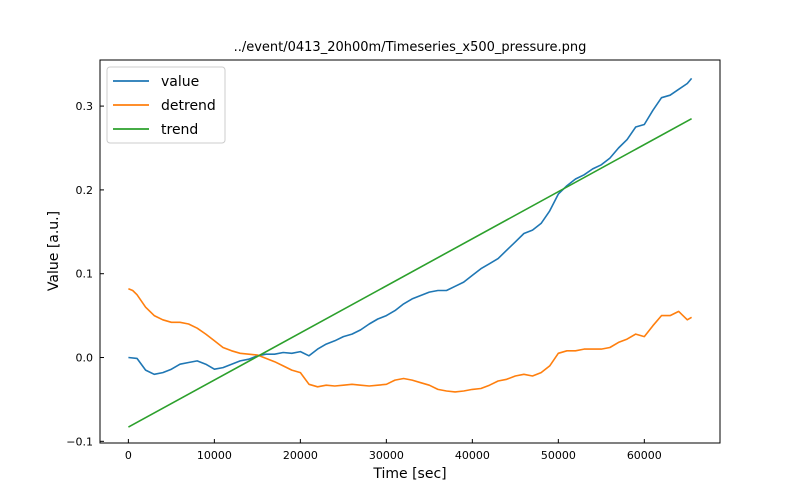  I want to click on x-tick-label: 40000, so click(472, 455).